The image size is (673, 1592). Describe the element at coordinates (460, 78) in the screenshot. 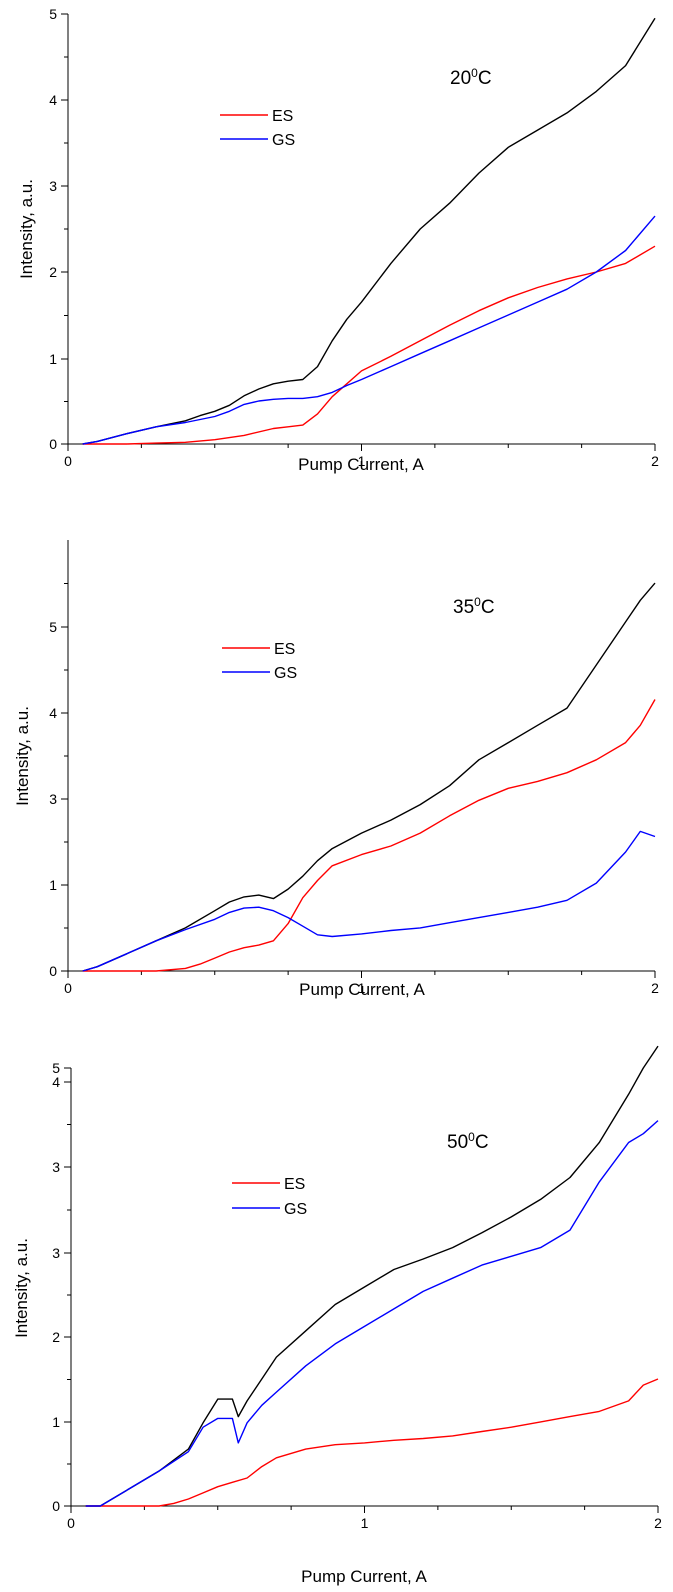

I see `temperature-value: 20` at that location.